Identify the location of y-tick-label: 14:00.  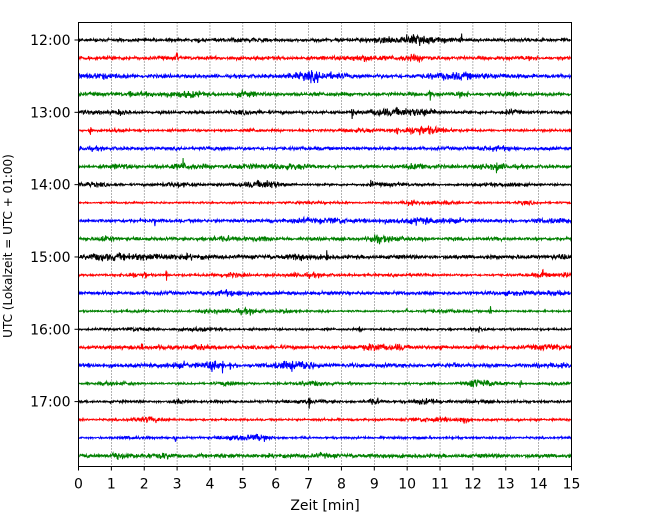
(50, 186).